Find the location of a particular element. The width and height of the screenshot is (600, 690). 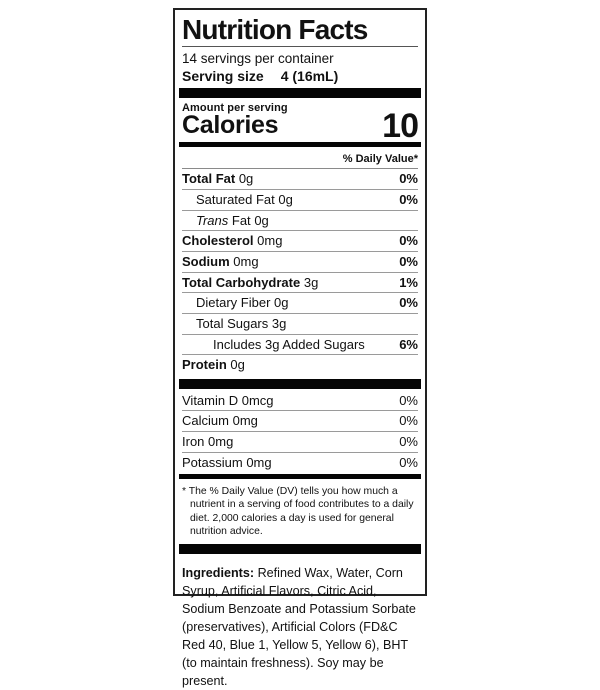

nutrient-row-total-carbohydrate: Total Carbohydrate 3g 1% is located at coordinates (300, 283).